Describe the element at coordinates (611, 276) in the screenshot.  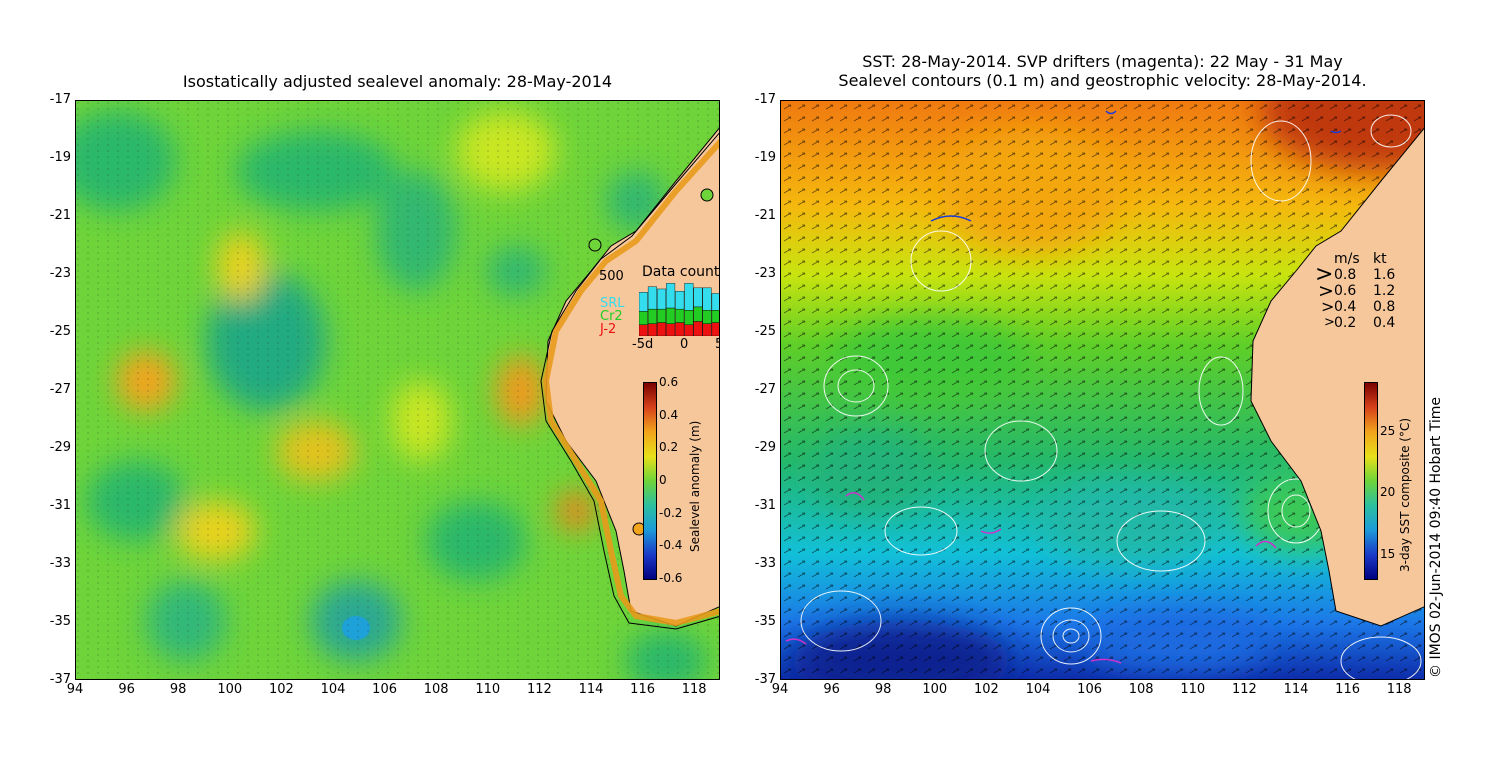
I see `data-count-max: 500` at that location.